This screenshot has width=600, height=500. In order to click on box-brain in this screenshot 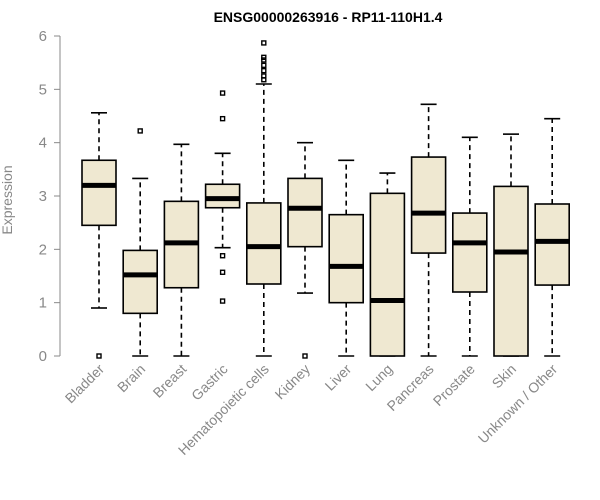, I will do `click(140, 242)`.